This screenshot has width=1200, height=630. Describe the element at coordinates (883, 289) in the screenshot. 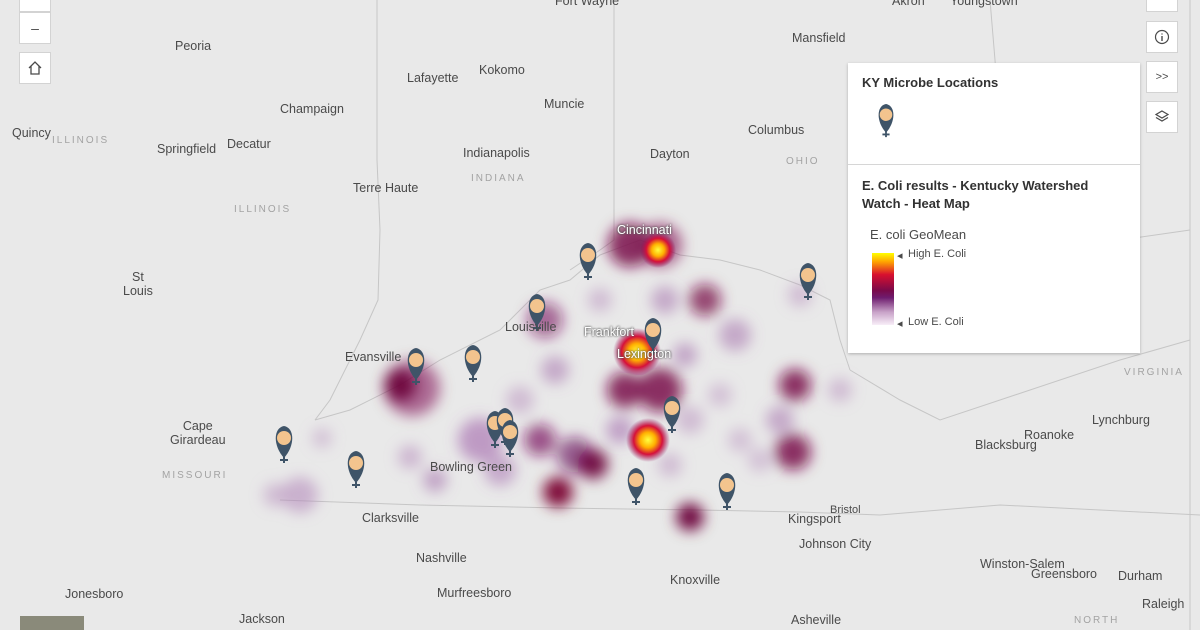

I see `heat-color-ramp` at that location.